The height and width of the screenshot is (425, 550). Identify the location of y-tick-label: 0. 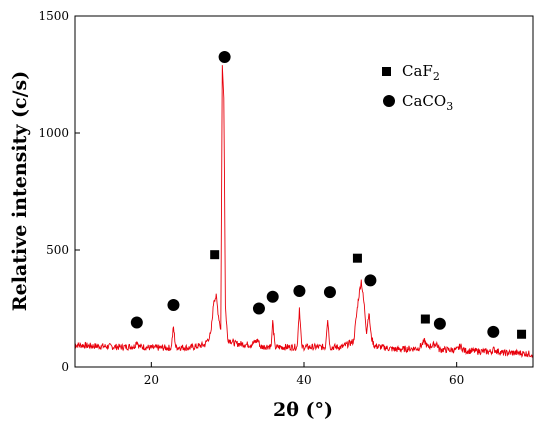
(65, 367).